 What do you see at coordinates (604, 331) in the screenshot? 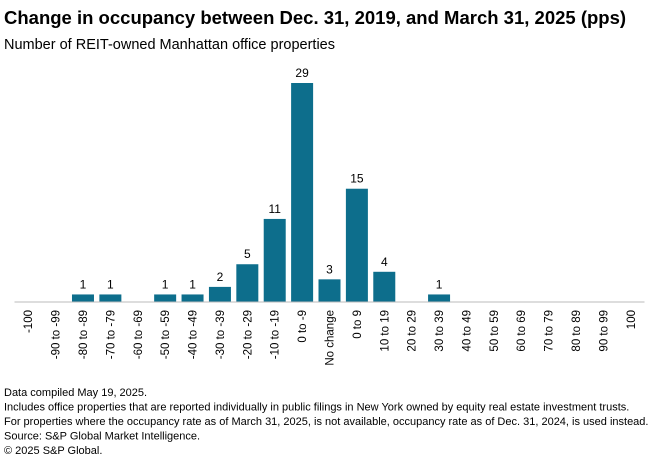
I see `x-tick-label: 90 to 99` at bounding box center [604, 331].